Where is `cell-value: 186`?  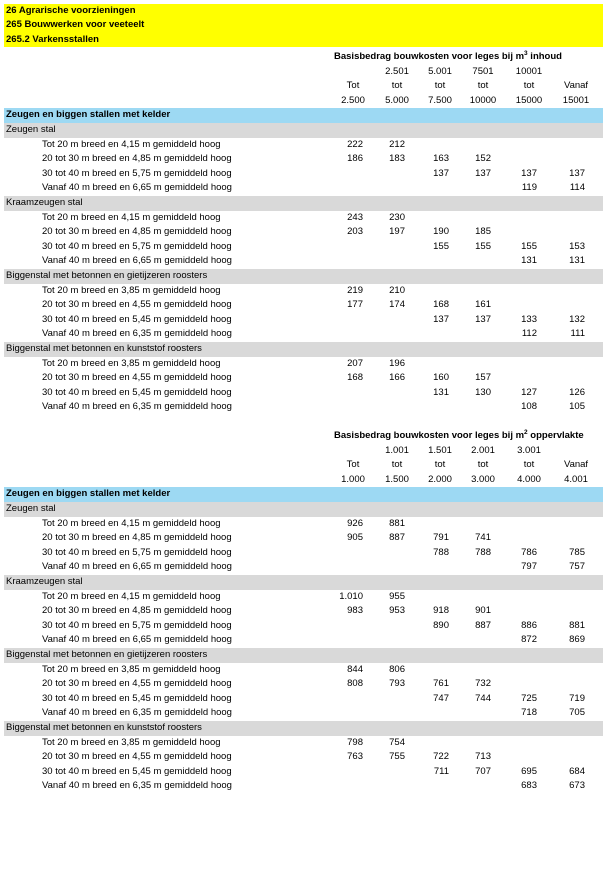
cell-value: 186 is located at coordinates (355, 159).